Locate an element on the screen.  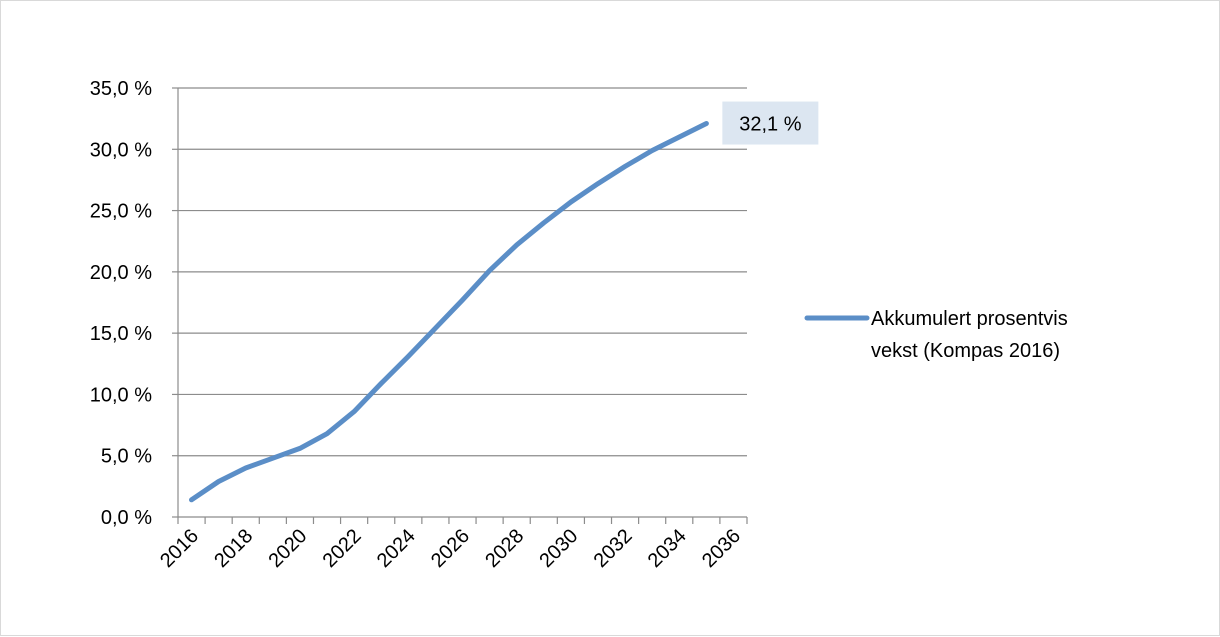
y-tick-label: 30,0 % is located at coordinates (121, 150).